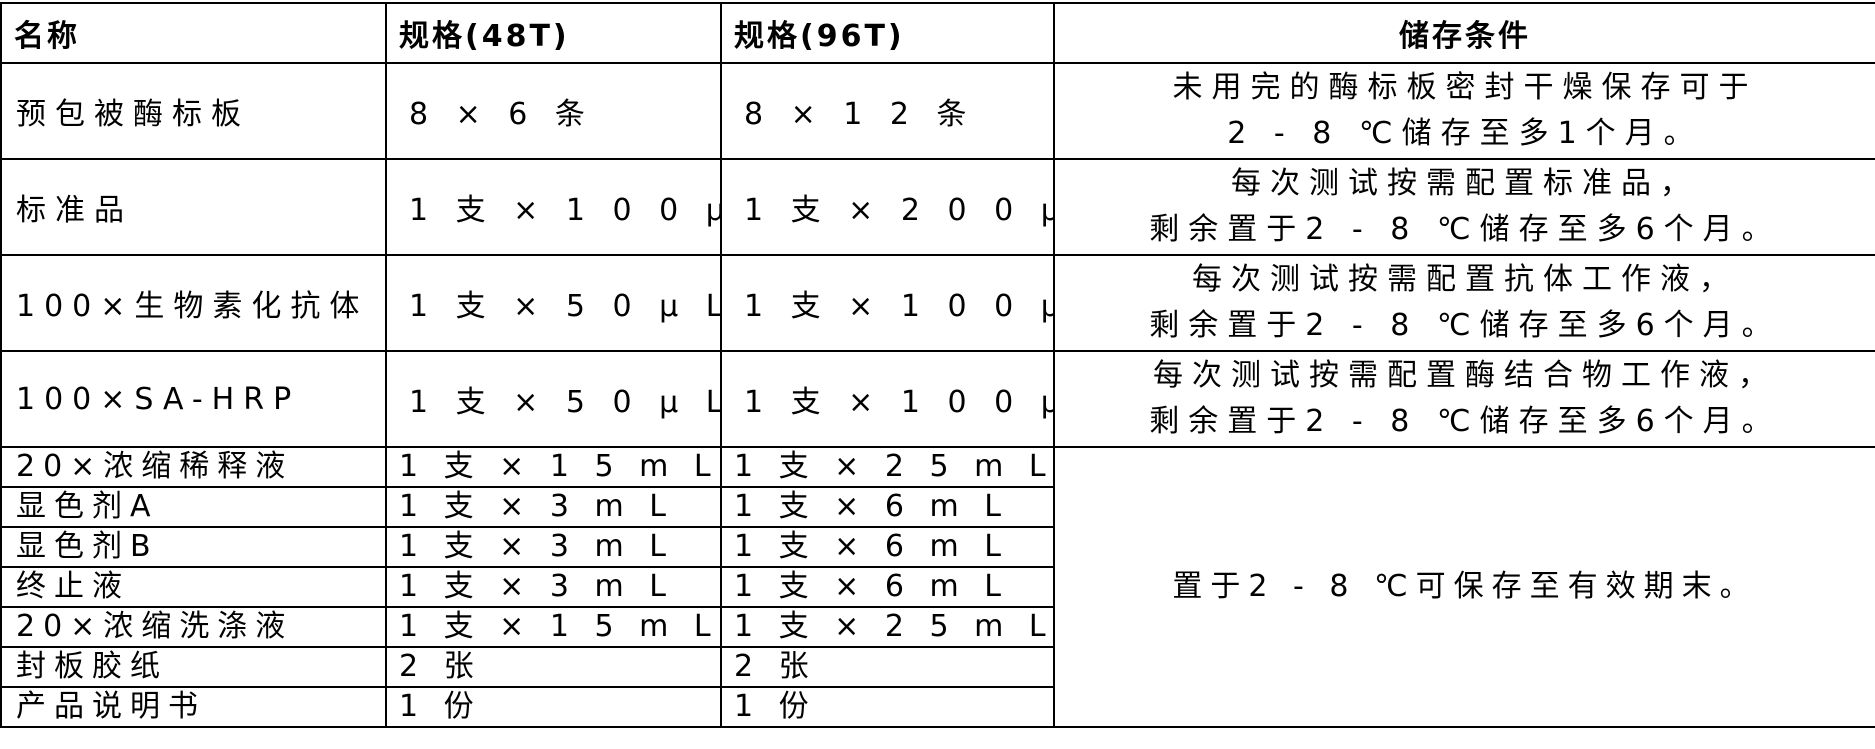 The height and width of the screenshot is (749, 1875). I want to click on storage-line: 每次测试按需配置酶结合物工作液，, so click(1465, 375).